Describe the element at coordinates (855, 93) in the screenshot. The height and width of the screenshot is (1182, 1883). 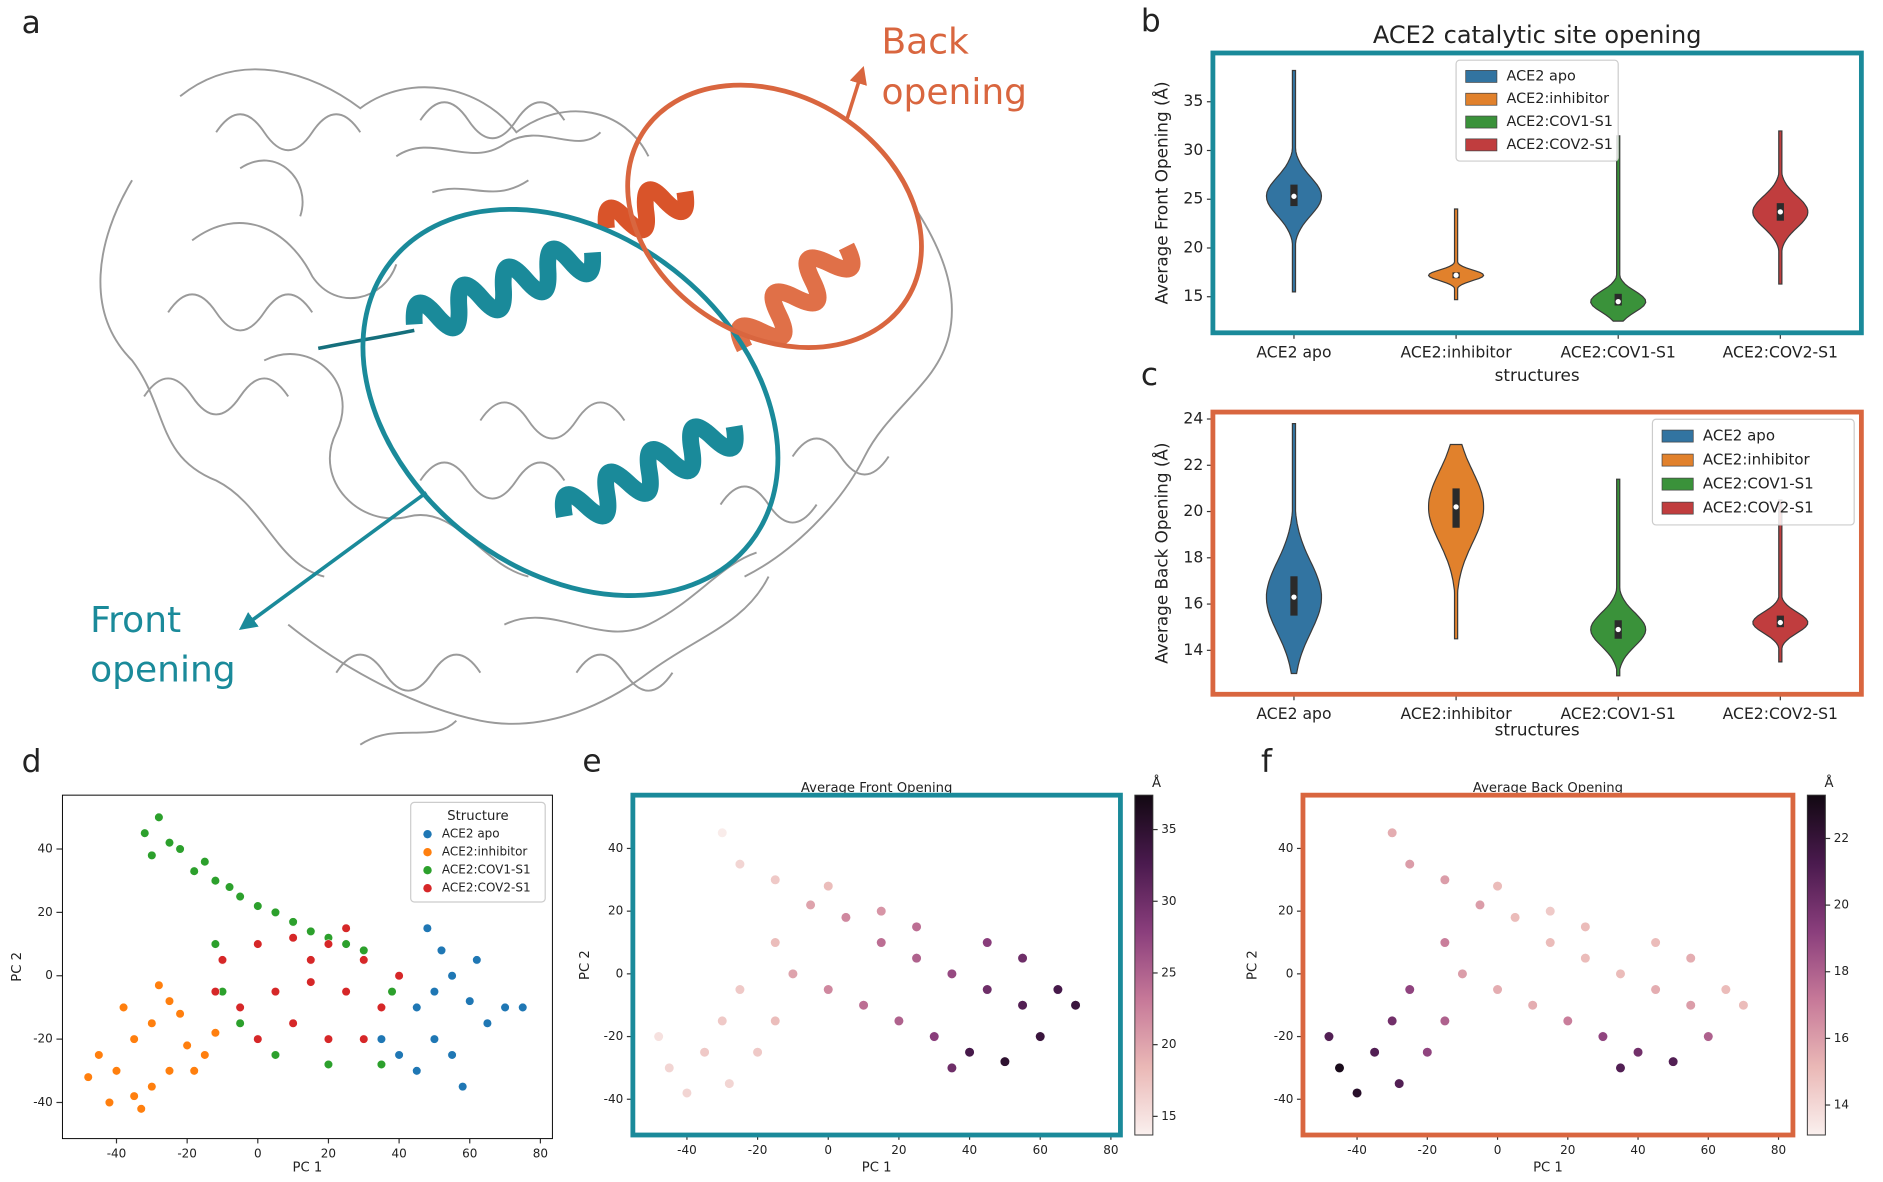
I see `back-arrow` at that location.